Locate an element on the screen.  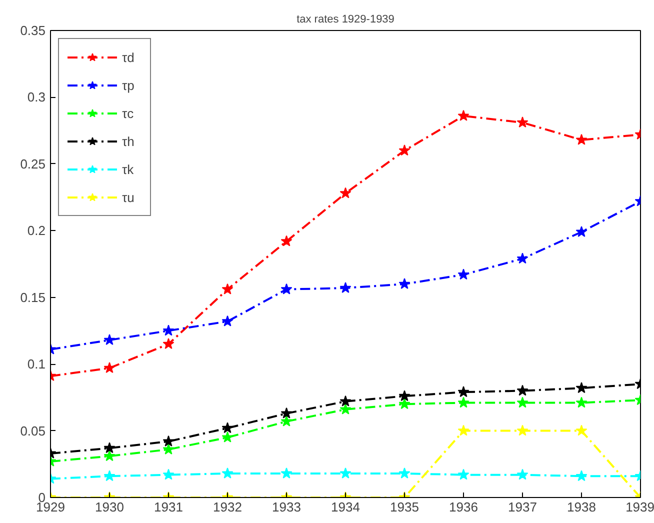
y-tick-label: 0.15 is located at coordinates (33, 297).